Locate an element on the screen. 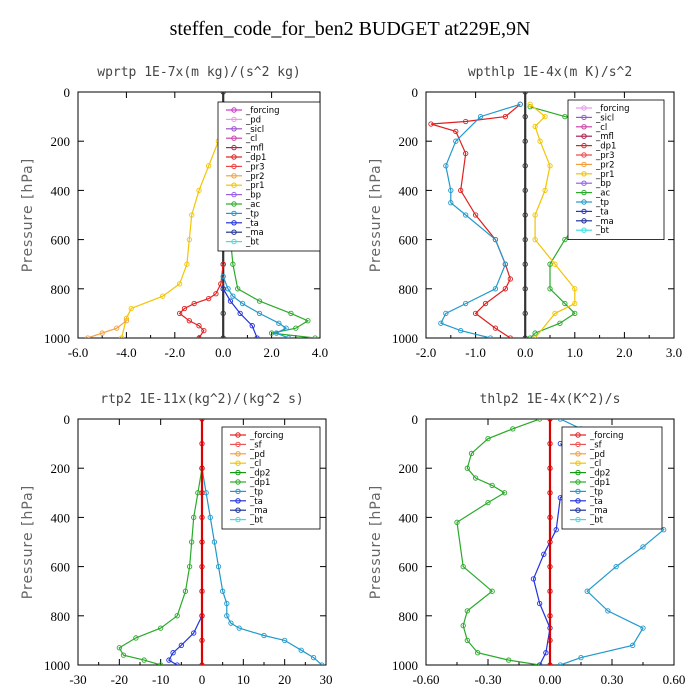  legend-entry: _sicl is located at coordinates (604, 118).